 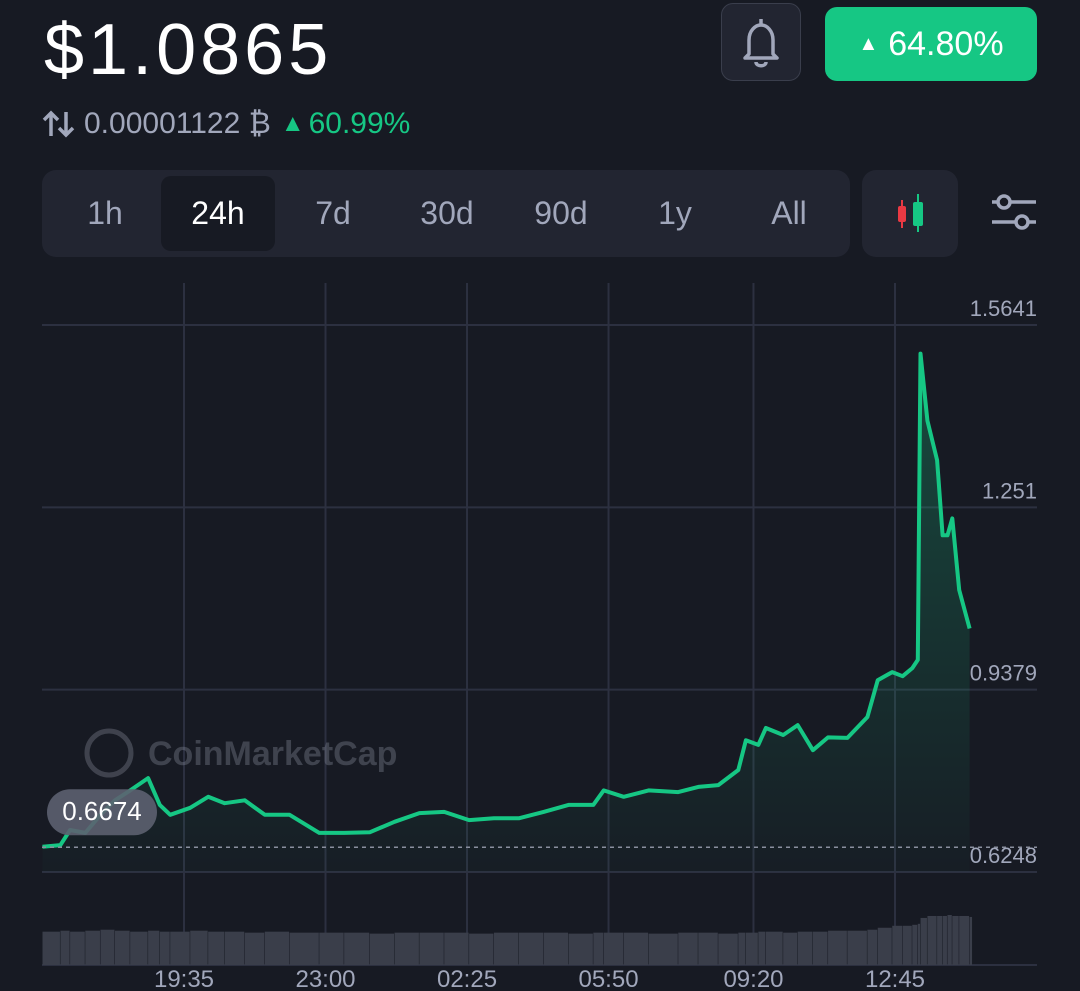 I want to click on btc-up-arrow: ▲, so click(x=292, y=123).